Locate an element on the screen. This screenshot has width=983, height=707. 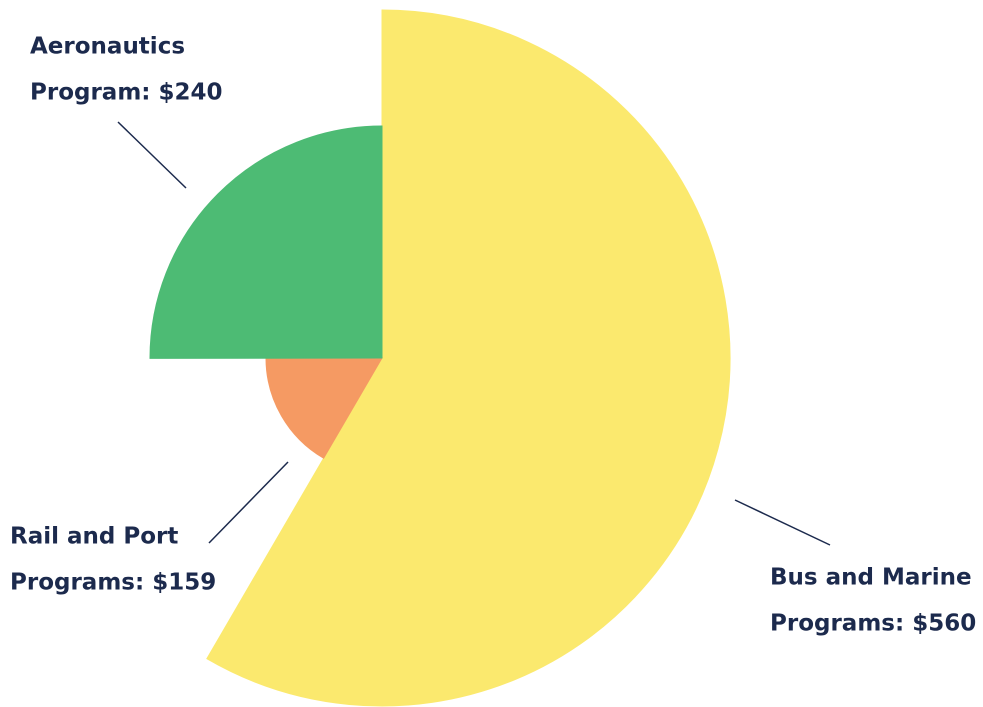
slice-label: Rail and Port is located at coordinates (94, 537).